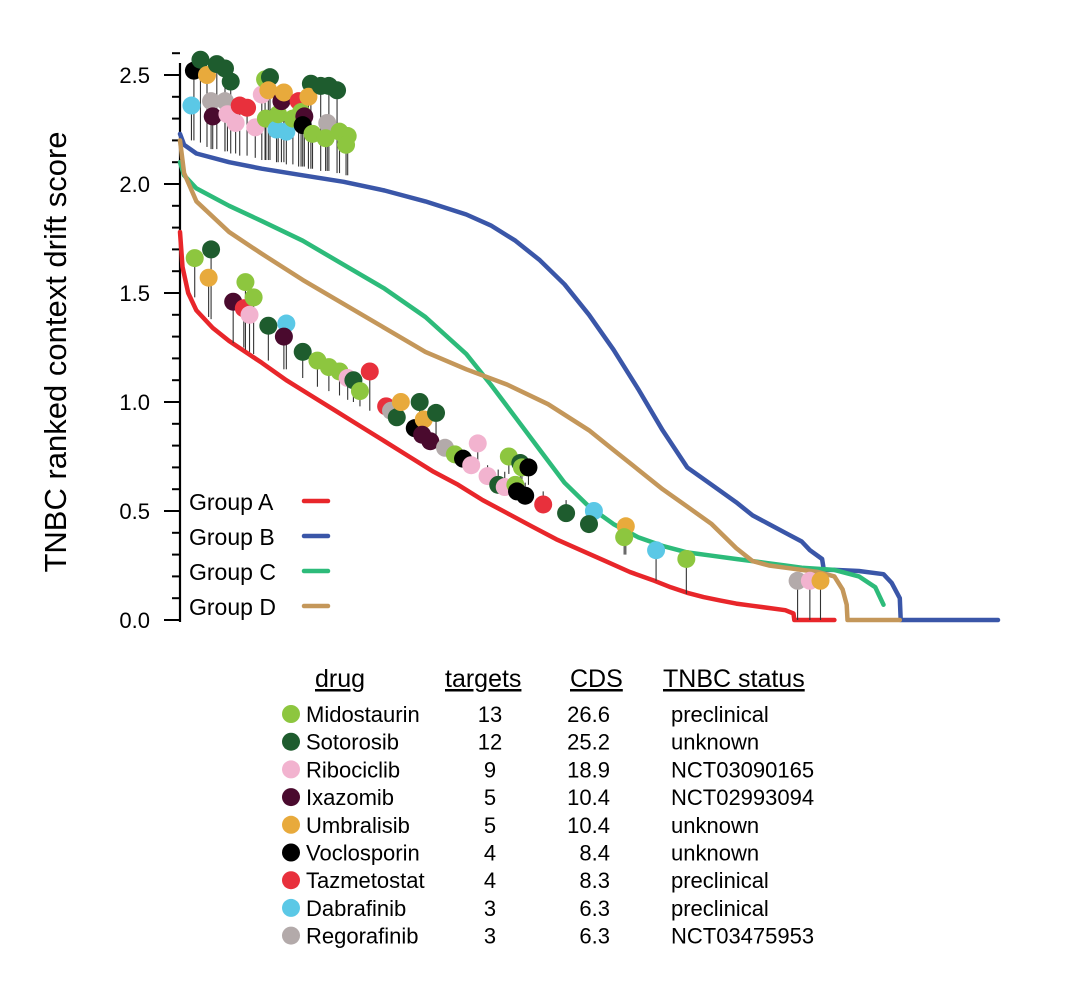  I want to click on y-axis: 0.0 0.5 1.0 1.5 2.0 2.5, so click(150, 342).